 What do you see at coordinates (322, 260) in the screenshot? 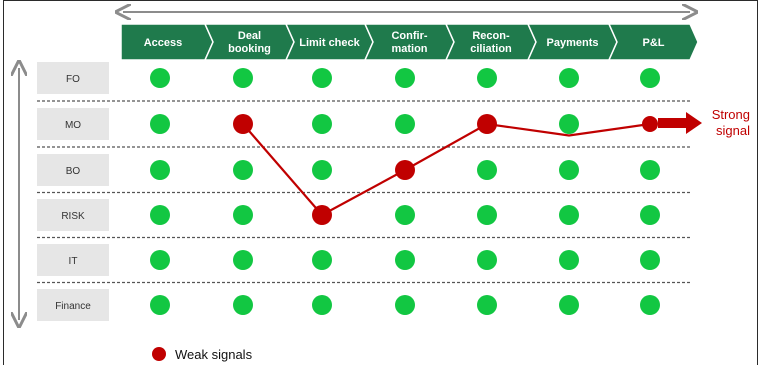
I see `status-dot-it-limit-check` at bounding box center [322, 260].